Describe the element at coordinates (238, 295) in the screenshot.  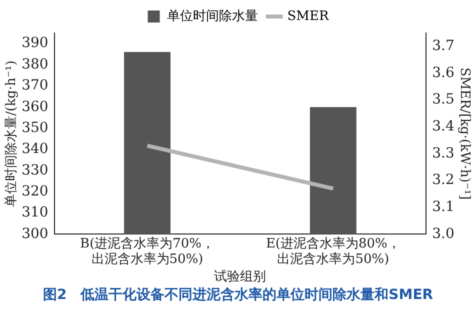
I see `text: 图2 低温干化设备不同进泥含水率的单位时间除水量和SMER` at that location.